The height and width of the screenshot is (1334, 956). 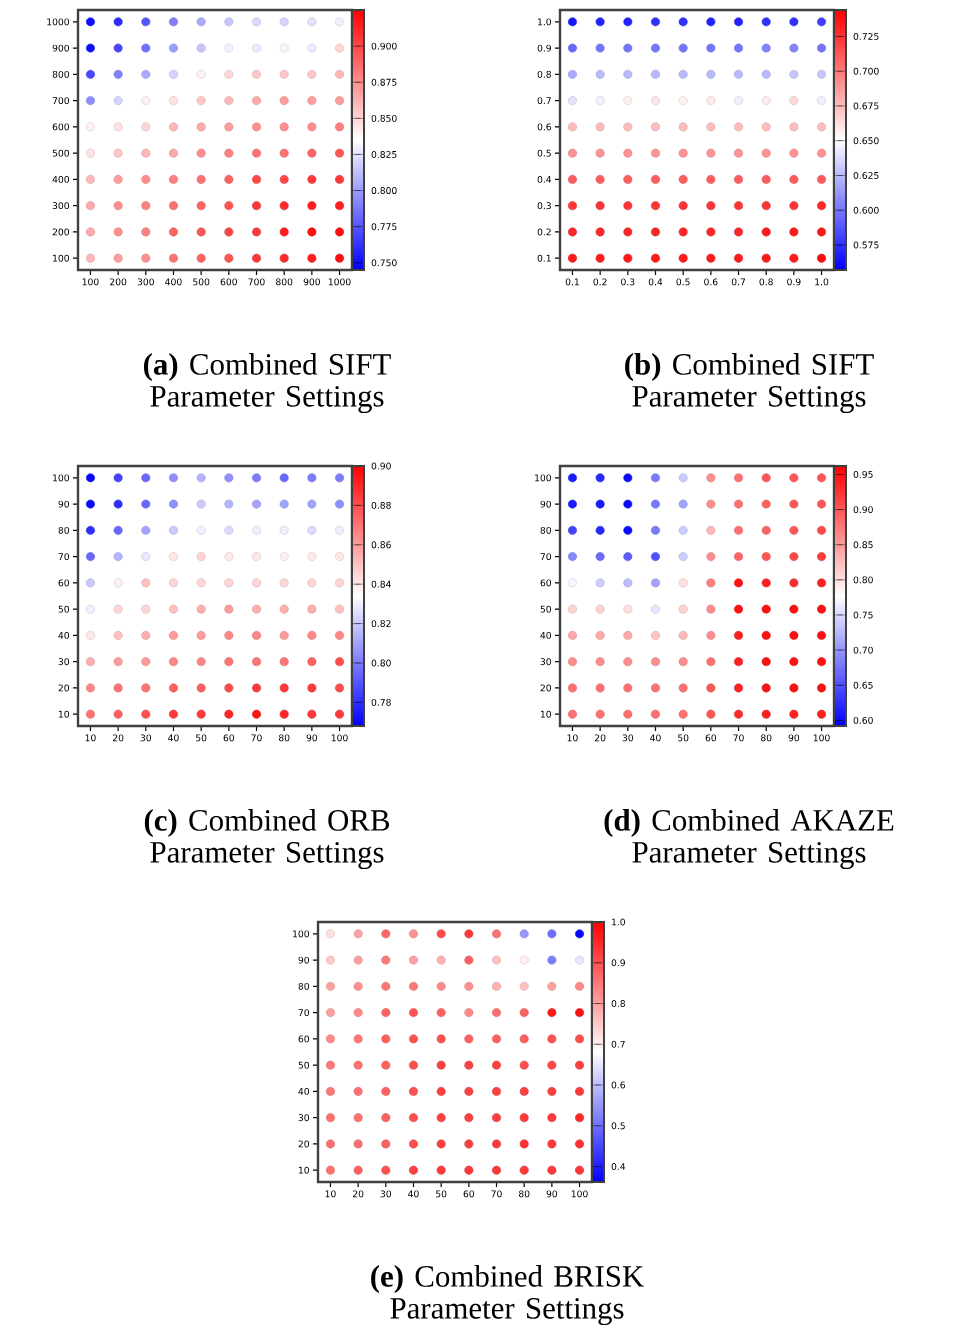 I want to click on text: (a) Combined SIFT Parameter Settings, so click(x=267, y=383).